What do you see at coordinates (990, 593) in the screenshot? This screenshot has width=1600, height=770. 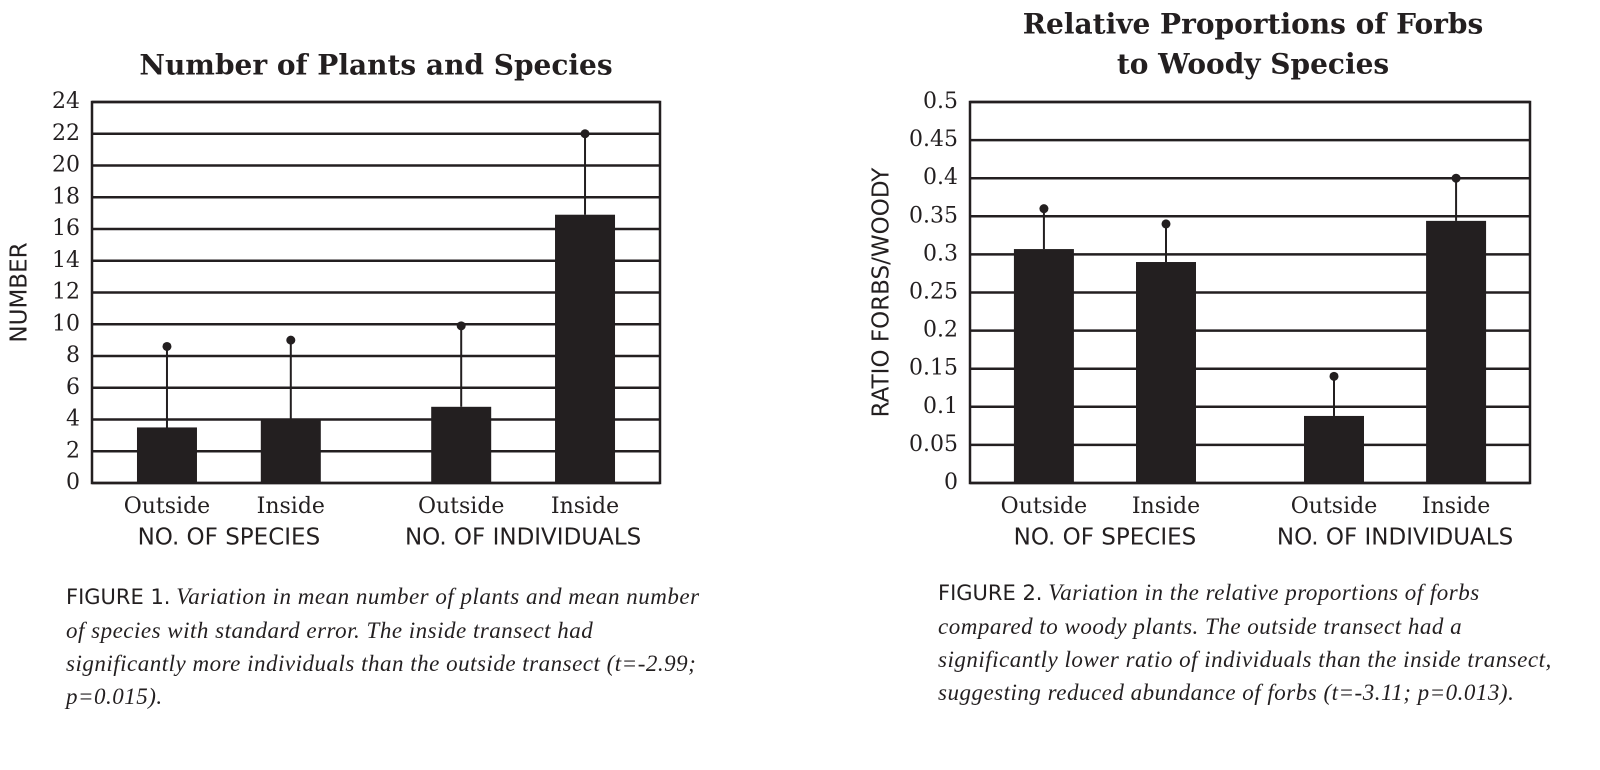 I see `caption-label: FIGURE 2.` at bounding box center [990, 593].